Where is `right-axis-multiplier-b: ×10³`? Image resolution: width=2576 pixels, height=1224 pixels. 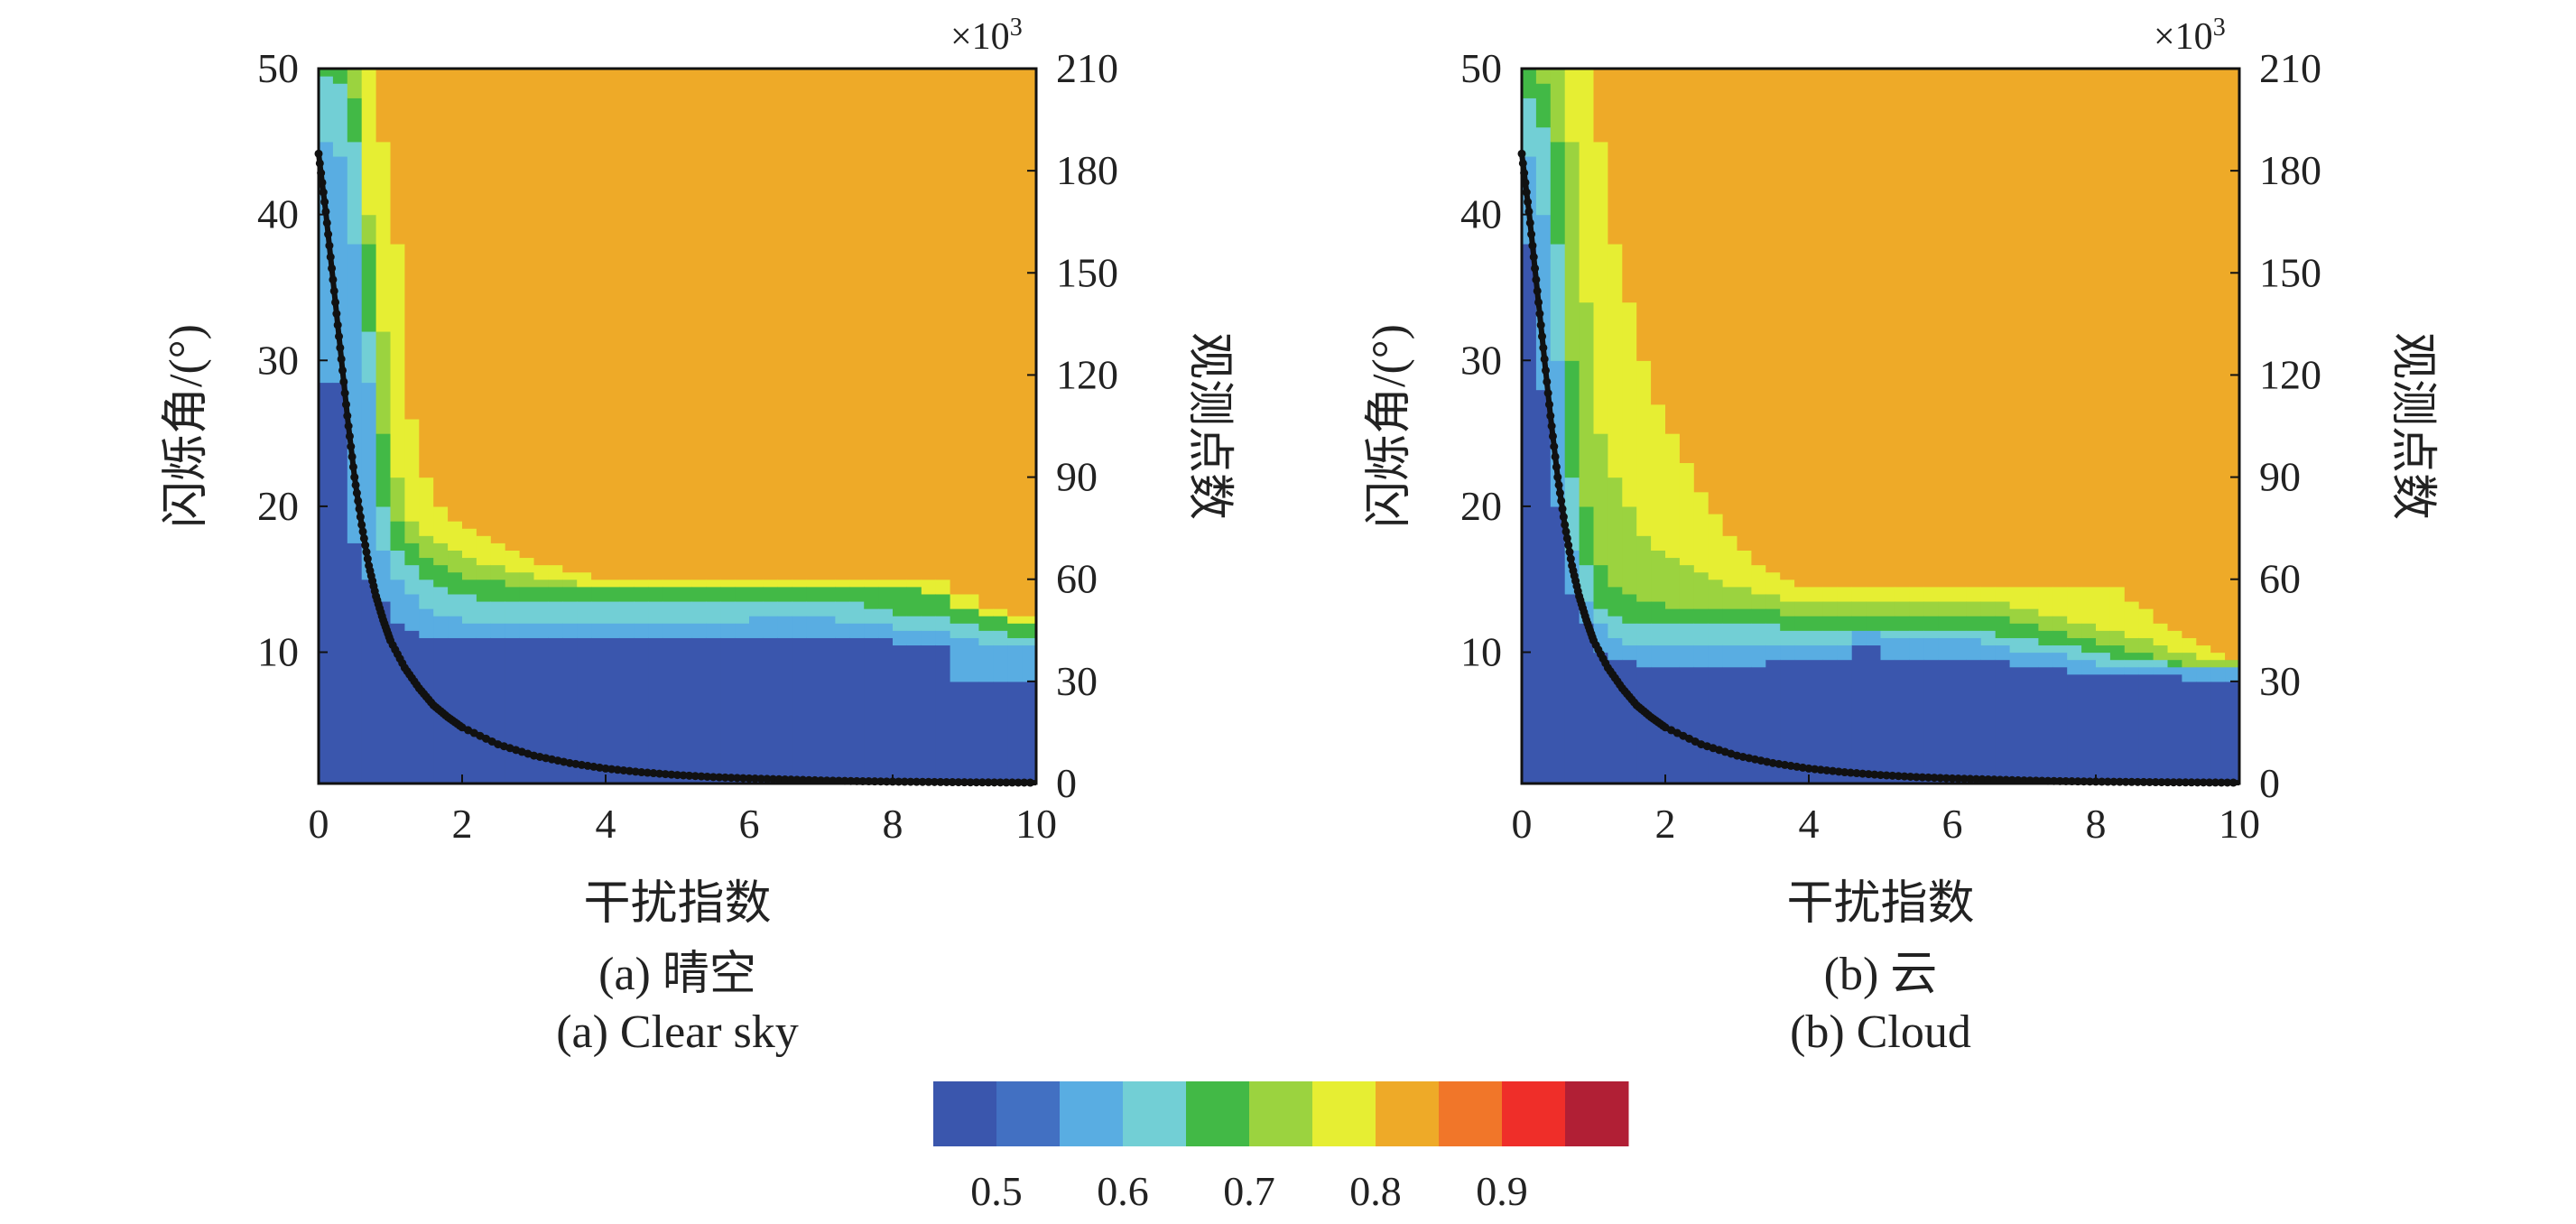 right-axis-multiplier-b: ×10³ is located at coordinates (2190, 36).